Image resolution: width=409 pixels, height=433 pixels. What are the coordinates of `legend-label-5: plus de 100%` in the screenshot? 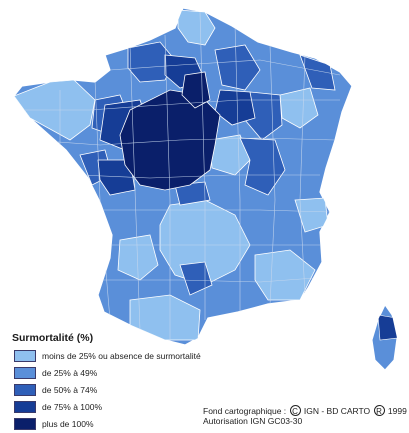 It's located at (68, 424).